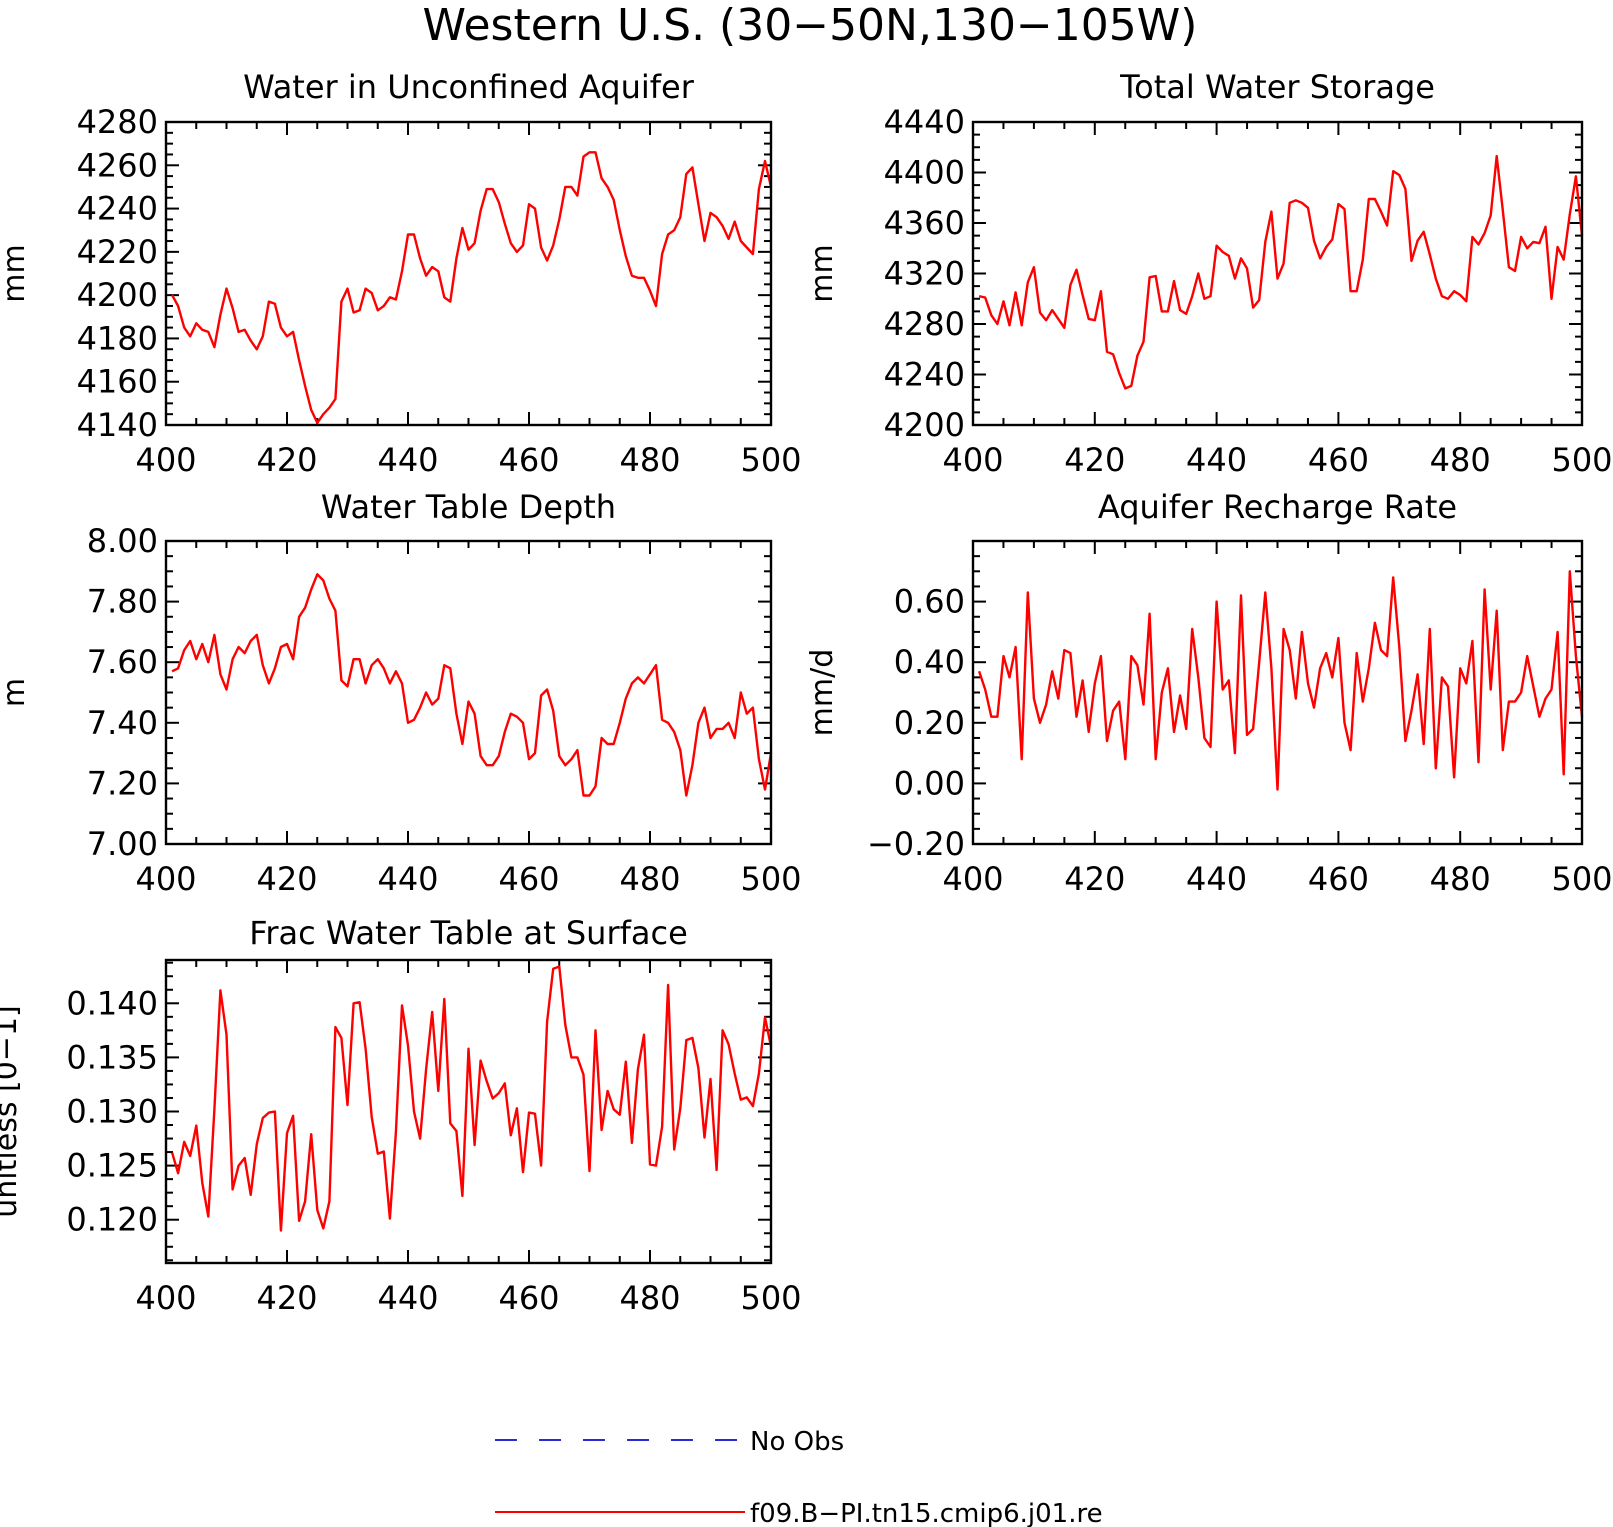 The width and height of the screenshot is (1613, 1527). I want to click on y-tick-label: 7.00, so click(122, 844).